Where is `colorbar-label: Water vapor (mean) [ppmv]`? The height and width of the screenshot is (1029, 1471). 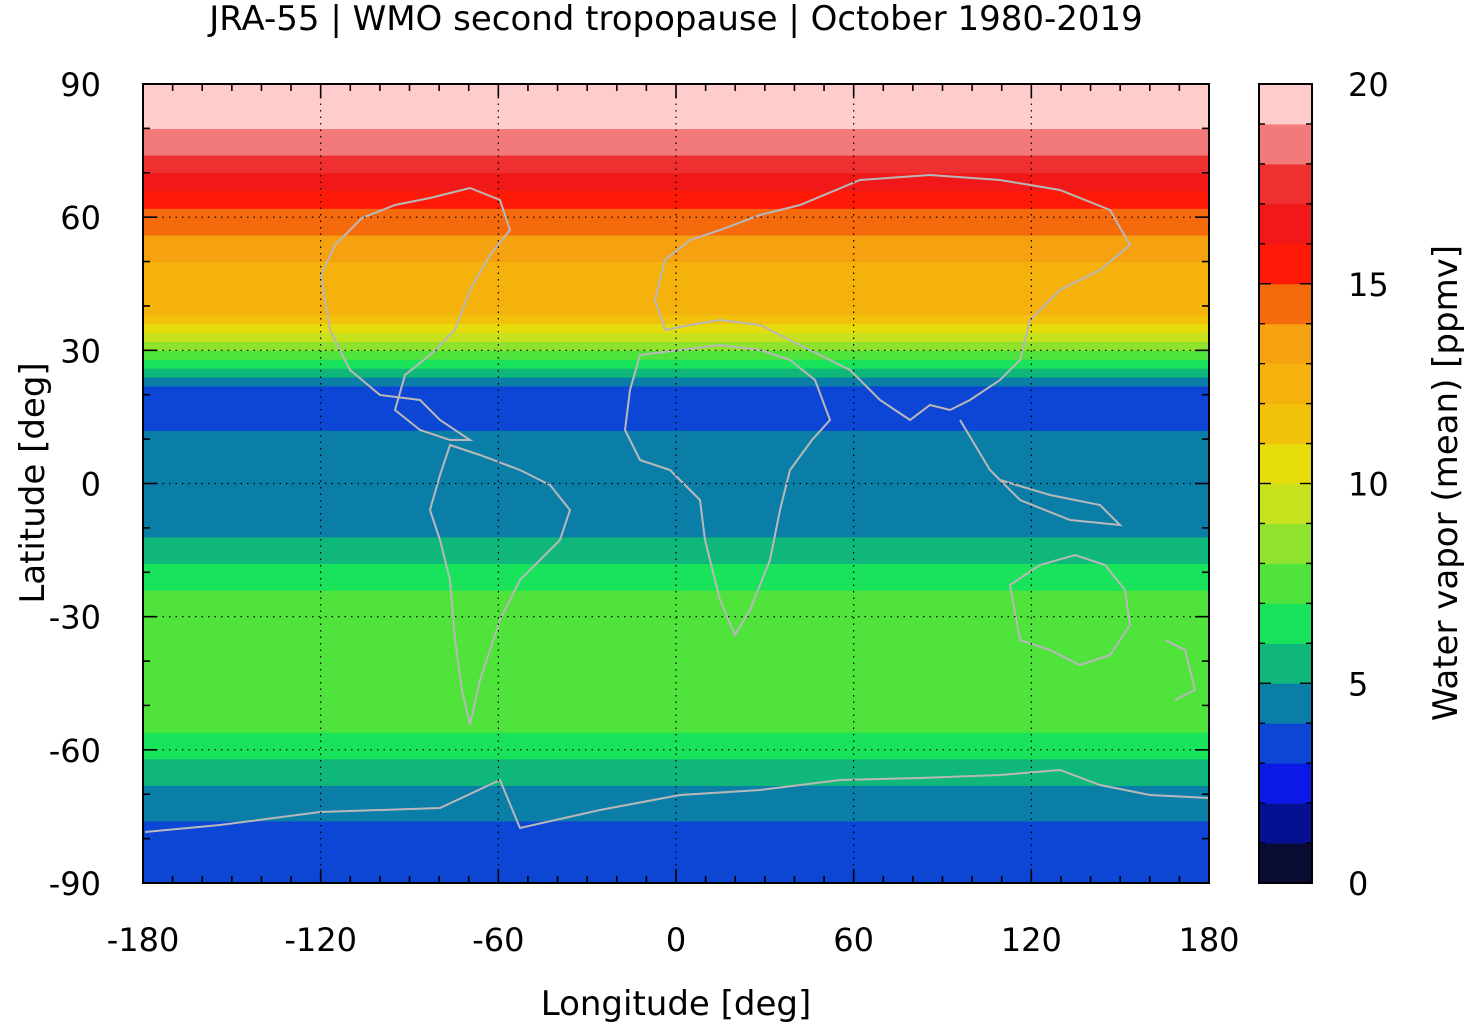 colorbar-label: Water vapor (mean) [ppmv] is located at coordinates (1446, 483).